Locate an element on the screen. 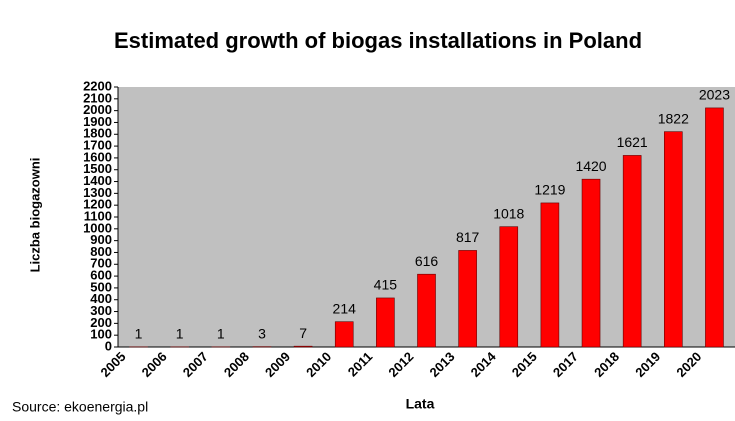 The width and height of the screenshot is (735, 421). value-label: 415 is located at coordinates (386, 285).